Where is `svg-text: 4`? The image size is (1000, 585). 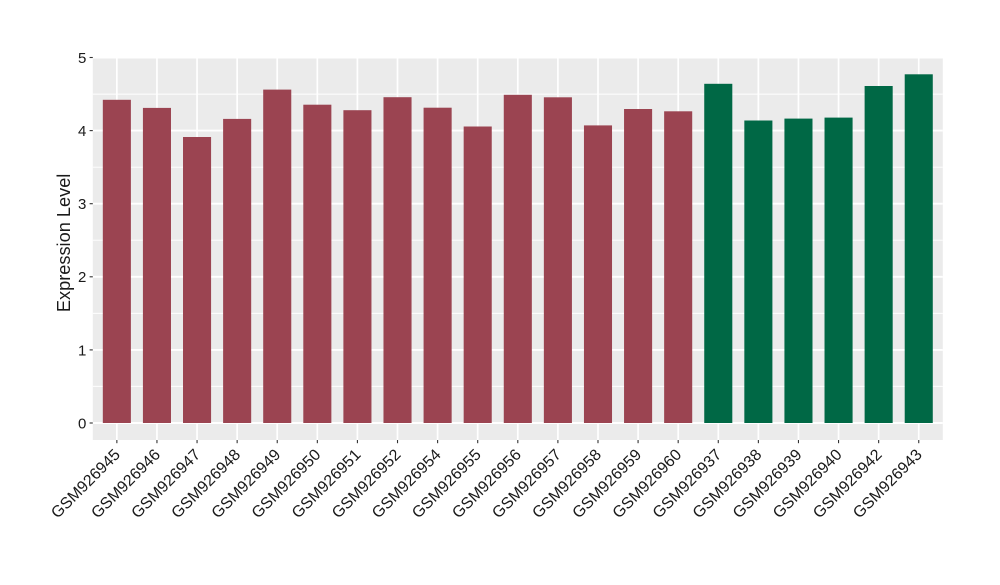
svg-text: 4 is located at coordinates (82, 131).